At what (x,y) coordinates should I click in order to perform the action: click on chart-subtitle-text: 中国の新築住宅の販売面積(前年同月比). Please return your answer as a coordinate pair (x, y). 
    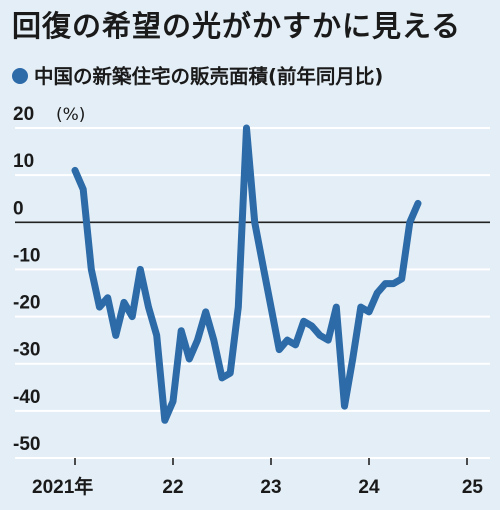
    Looking at the image, I should click on (209, 76).